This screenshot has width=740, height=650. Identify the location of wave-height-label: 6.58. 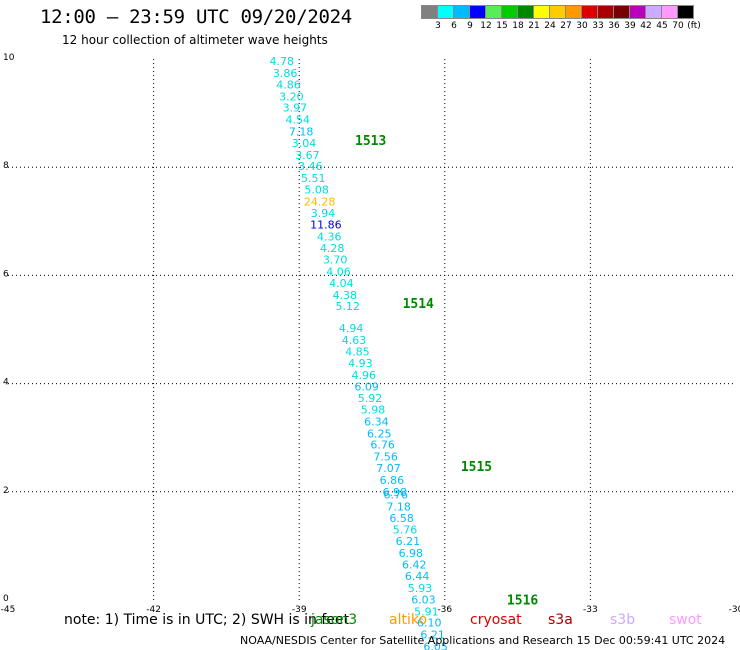
(401, 518).